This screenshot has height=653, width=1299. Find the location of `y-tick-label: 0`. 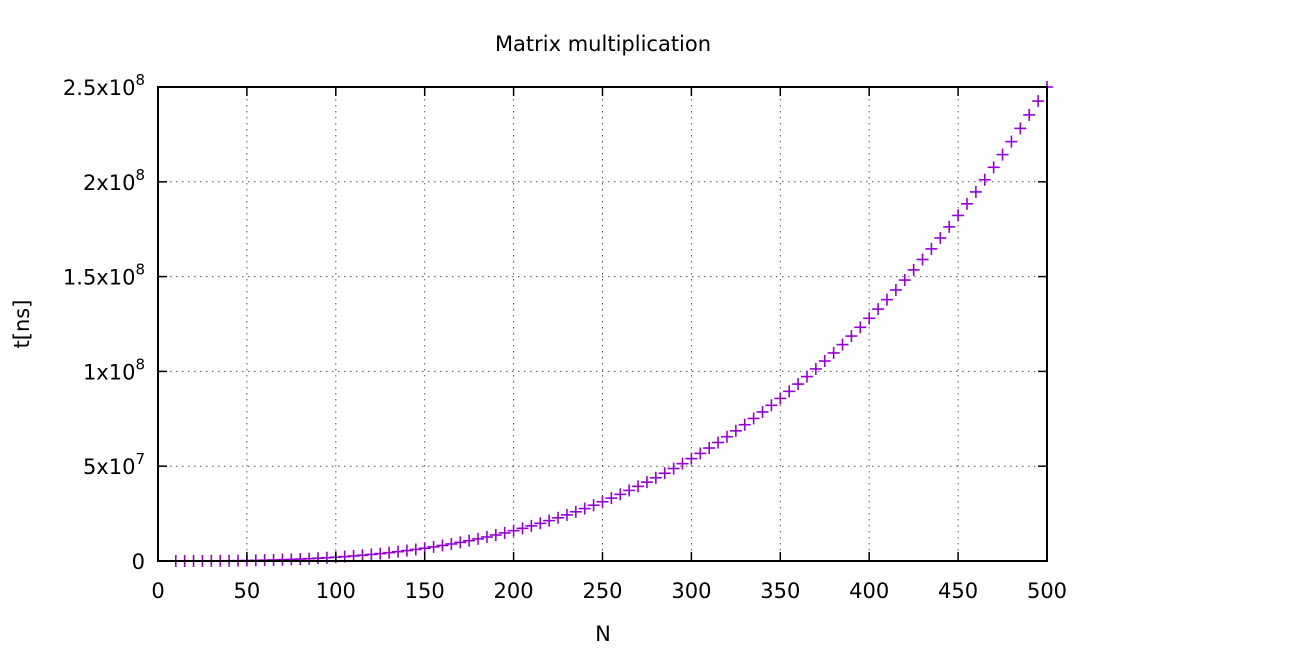

y-tick-label: 0 is located at coordinates (138, 562).